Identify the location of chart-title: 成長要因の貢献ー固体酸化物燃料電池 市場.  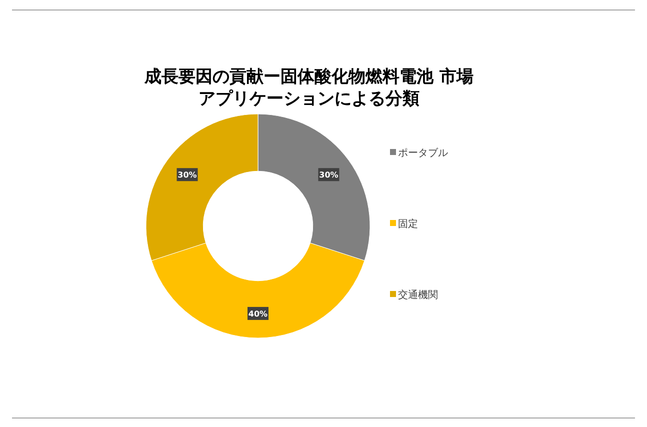
(309, 77).